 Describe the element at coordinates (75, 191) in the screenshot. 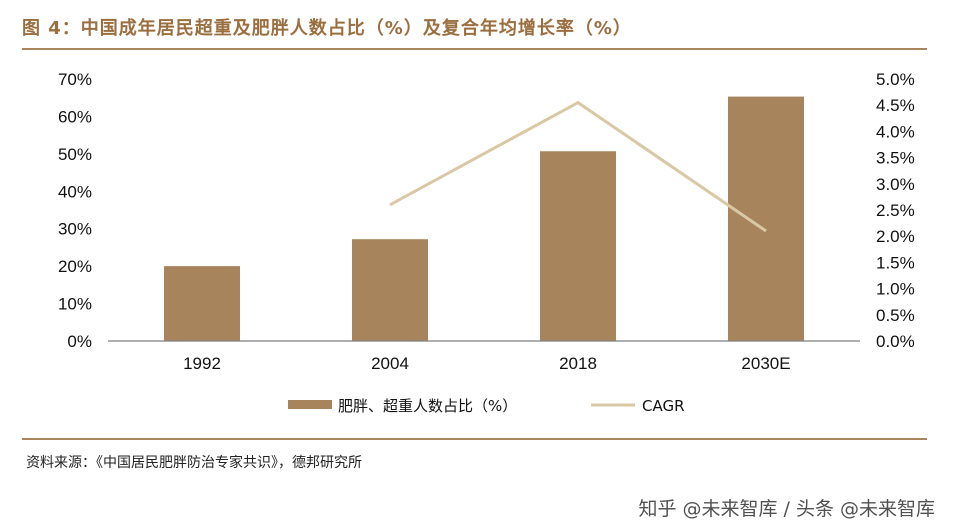

I see `left-tick-label: 40%` at that location.